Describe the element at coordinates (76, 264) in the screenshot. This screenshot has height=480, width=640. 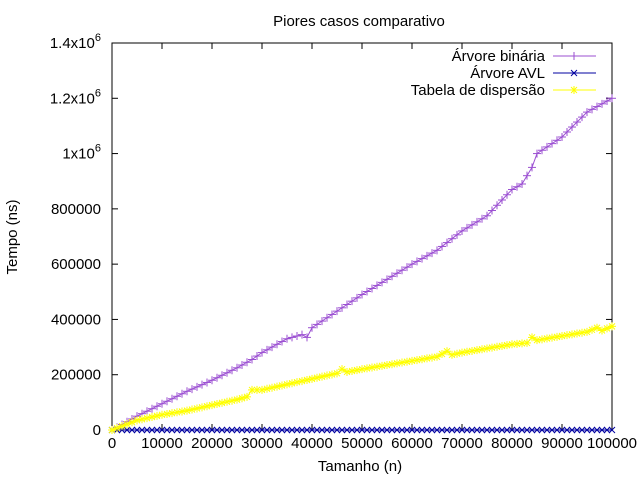
I see `y-tick-label: 600000` at that location.